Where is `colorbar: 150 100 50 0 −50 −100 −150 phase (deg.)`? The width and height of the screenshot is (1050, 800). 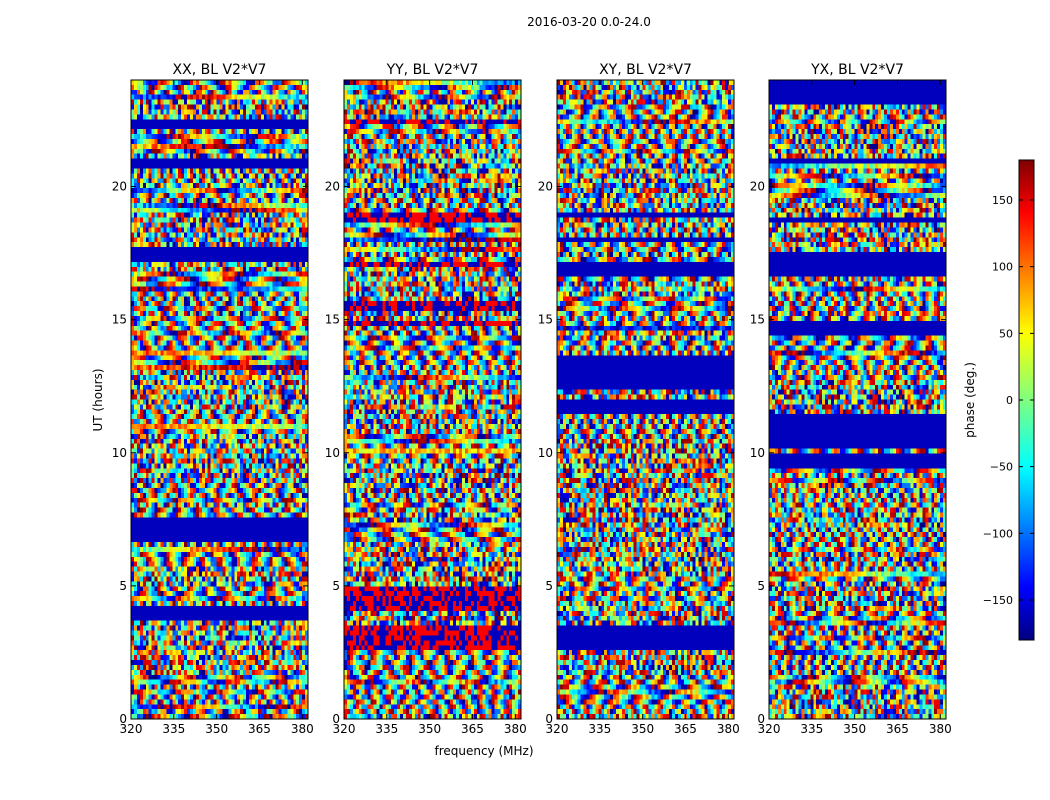
colorbar: 150 100 50 0 −50 −100 −150 phase (deg.) is located at coordinates (999, 400).